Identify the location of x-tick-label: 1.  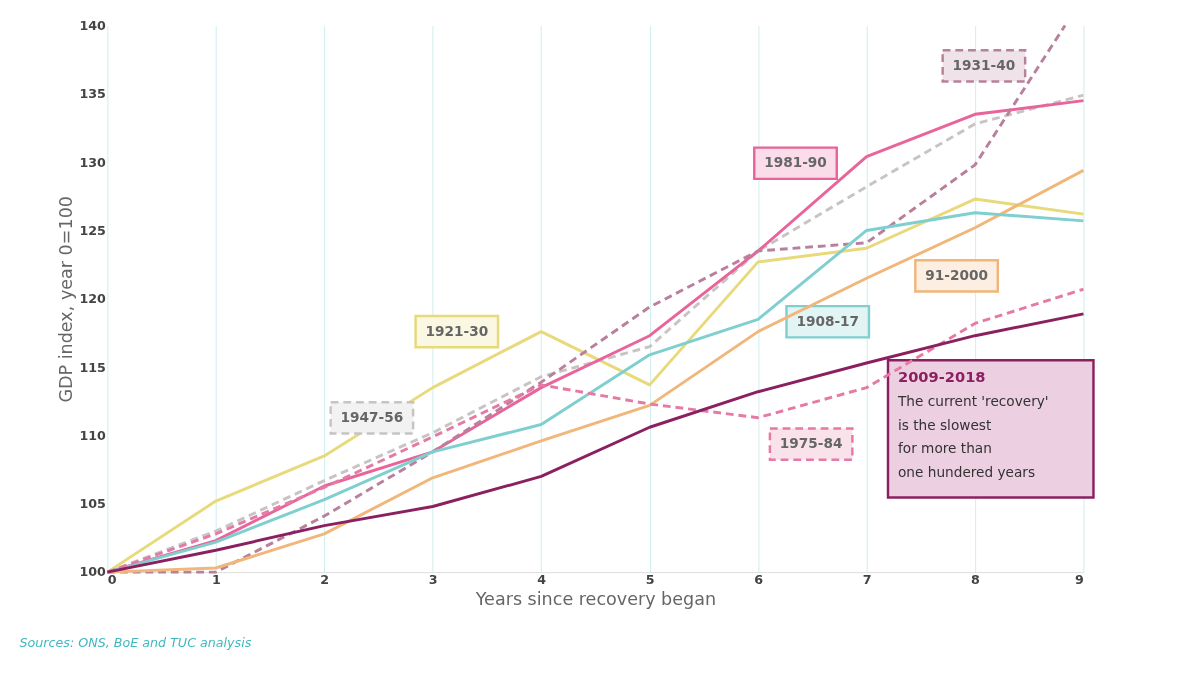
(216, 580).